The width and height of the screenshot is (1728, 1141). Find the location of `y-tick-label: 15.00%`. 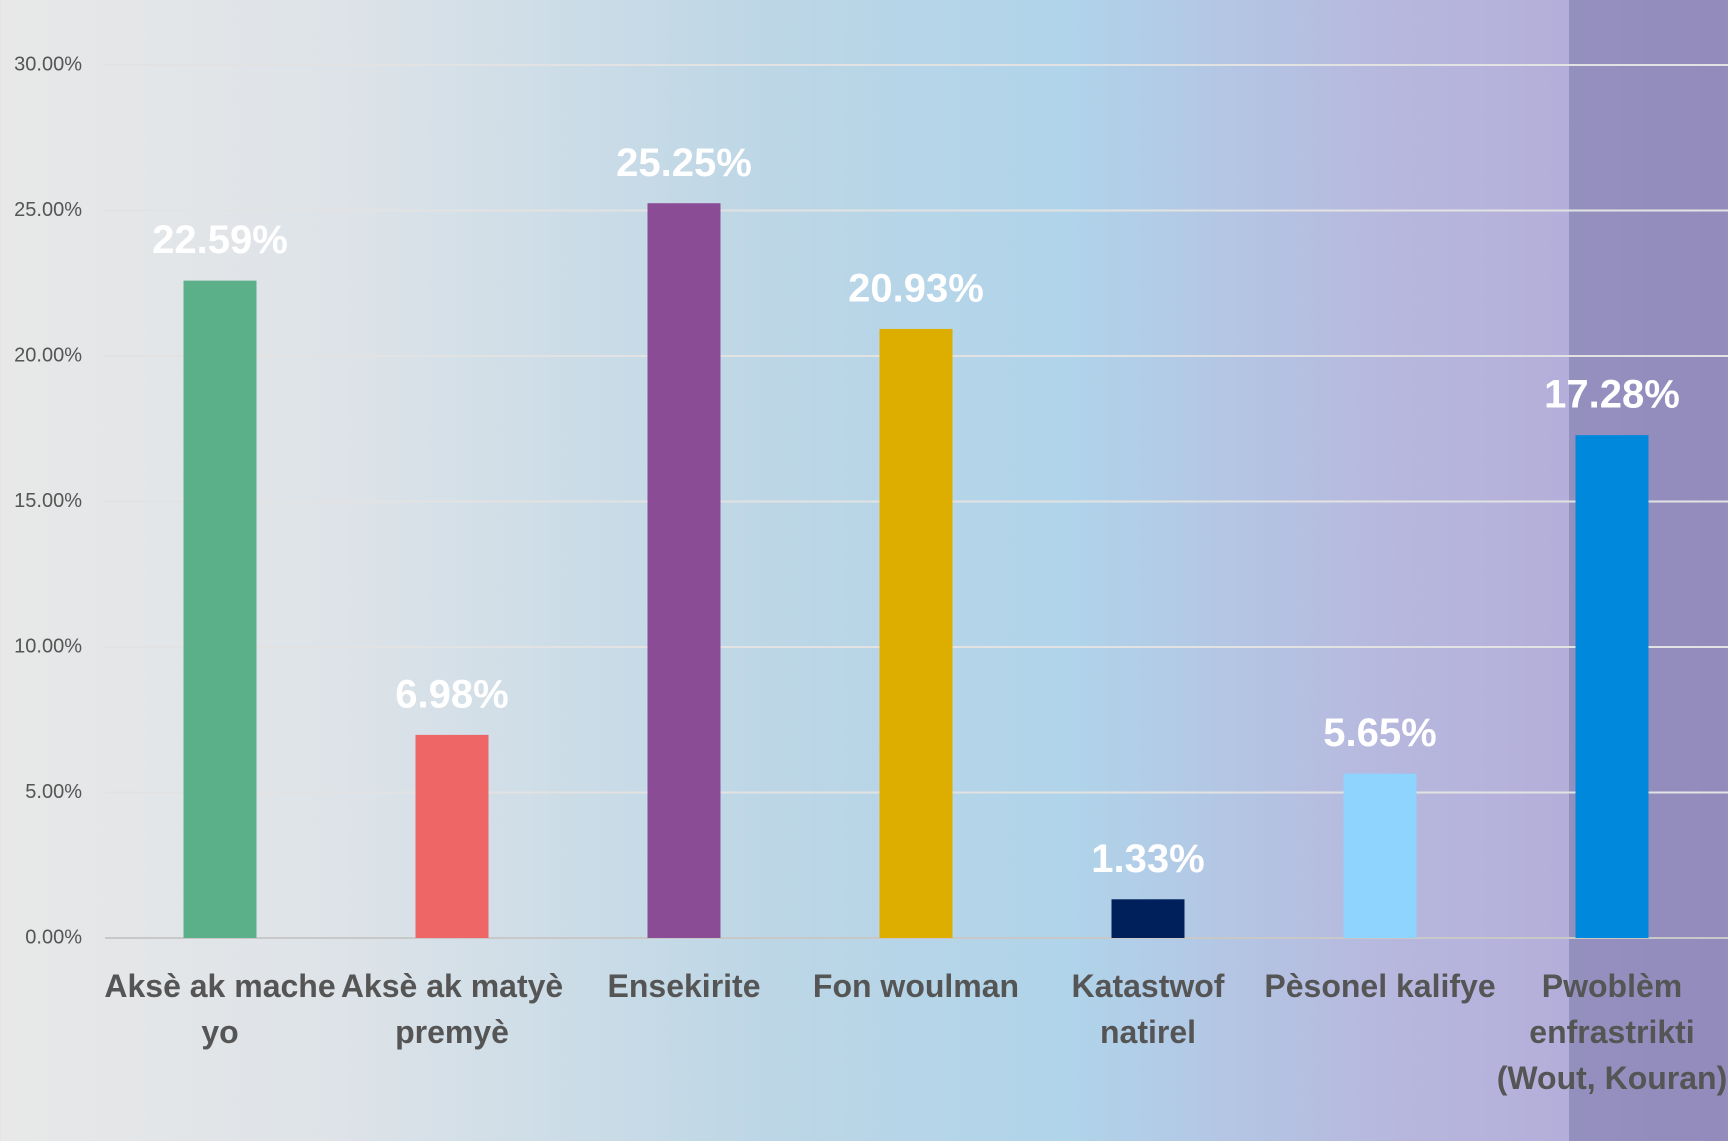

y-tick-label: 15.00% is located at coordinates (48, 501).